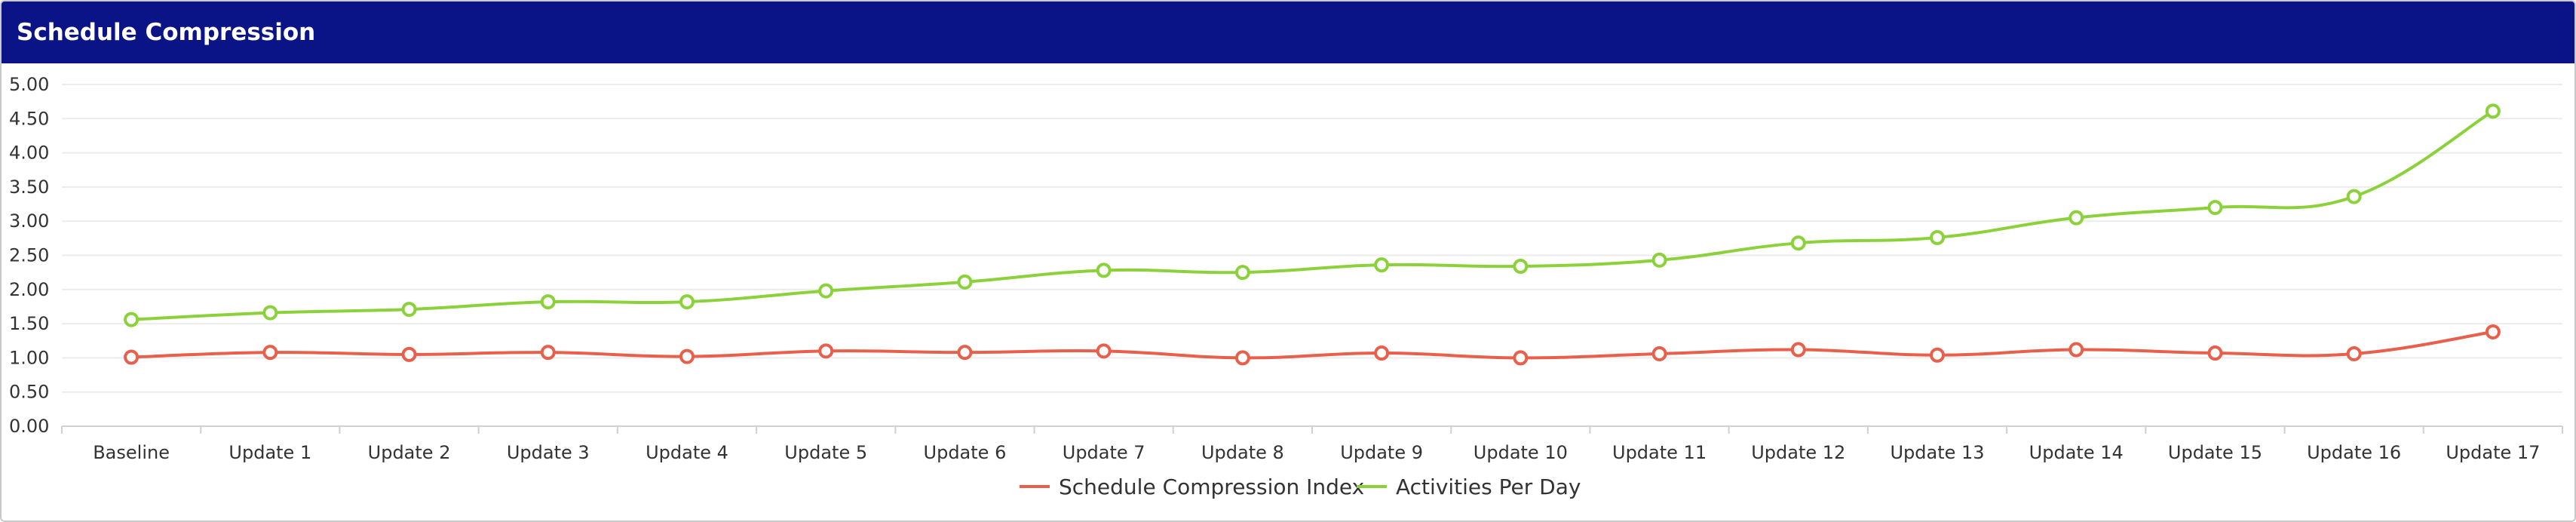  What do you see at coordinates (29, 357) in the screenshot?
I see `y-tick-label: 1.00` at bounding box center [29, 357].